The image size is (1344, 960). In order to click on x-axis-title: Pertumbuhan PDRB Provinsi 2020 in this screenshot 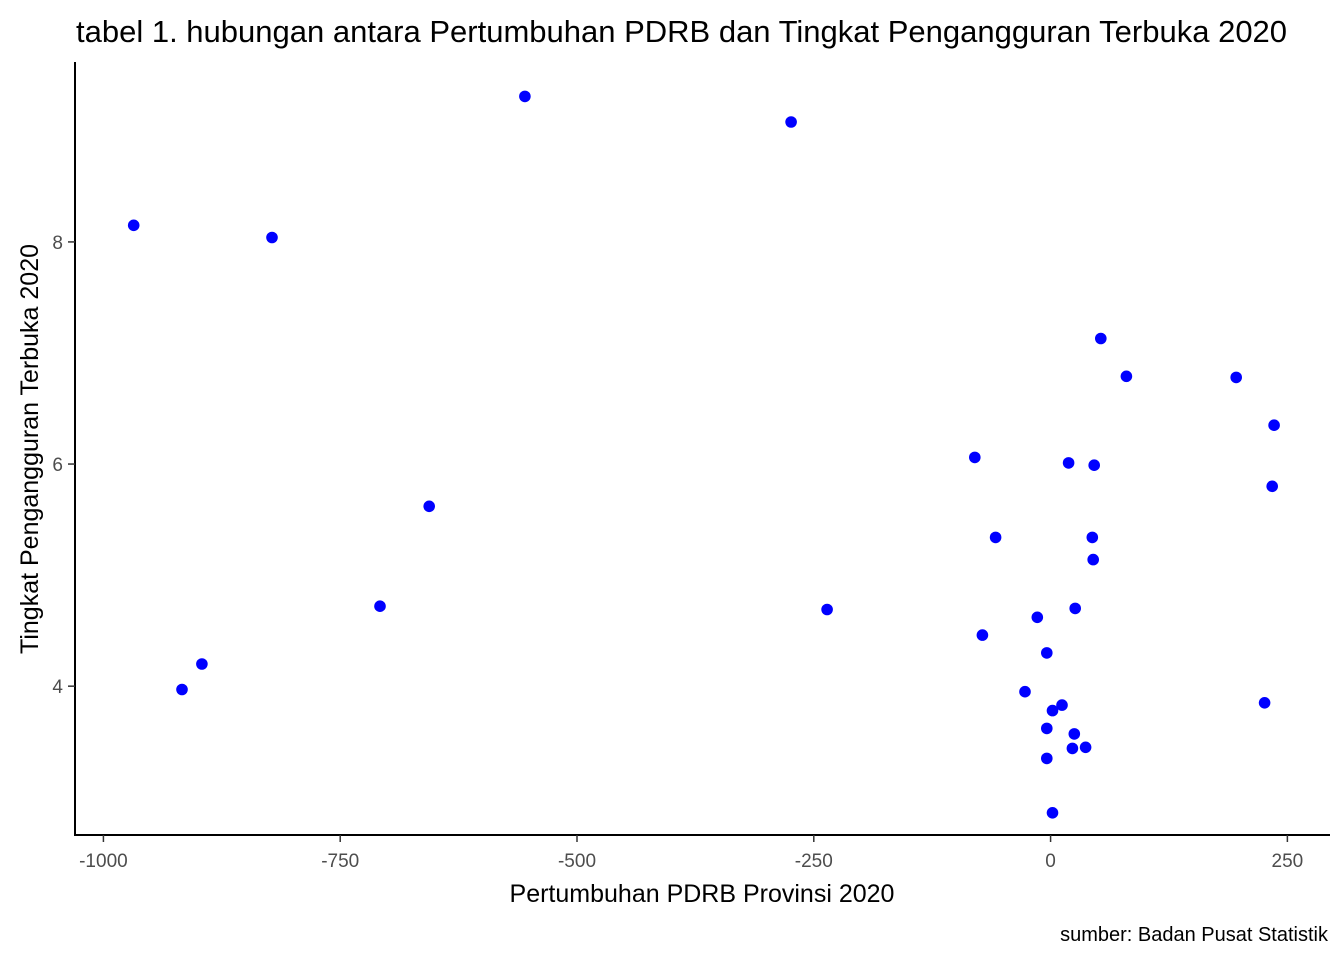, I will do `click(702, 894)`.